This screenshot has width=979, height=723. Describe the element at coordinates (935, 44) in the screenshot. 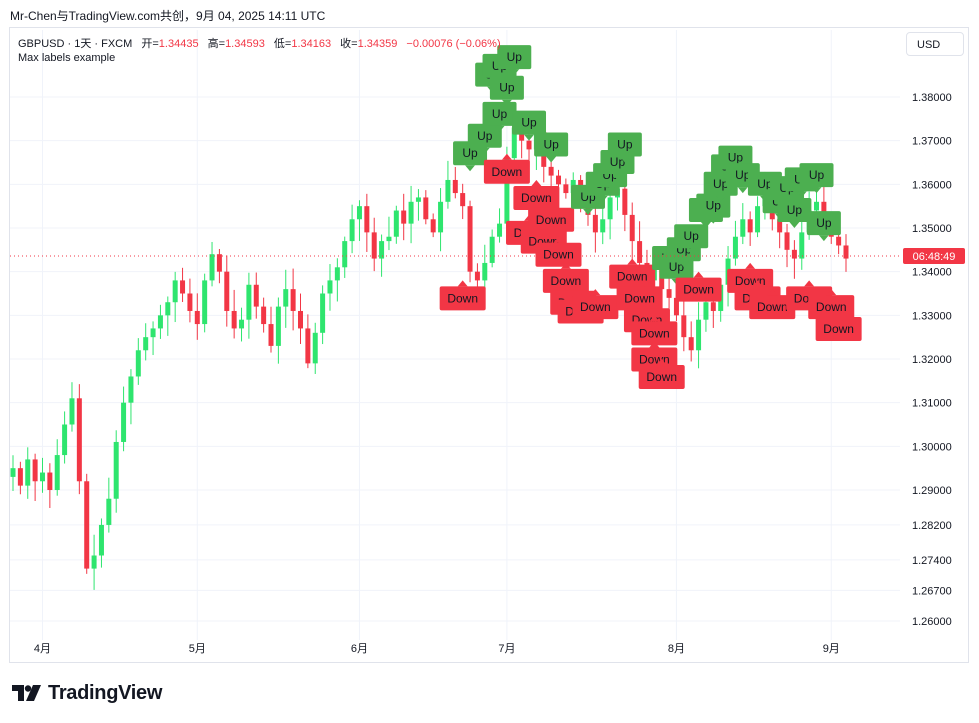

I see `currency-button: USD` at that location.